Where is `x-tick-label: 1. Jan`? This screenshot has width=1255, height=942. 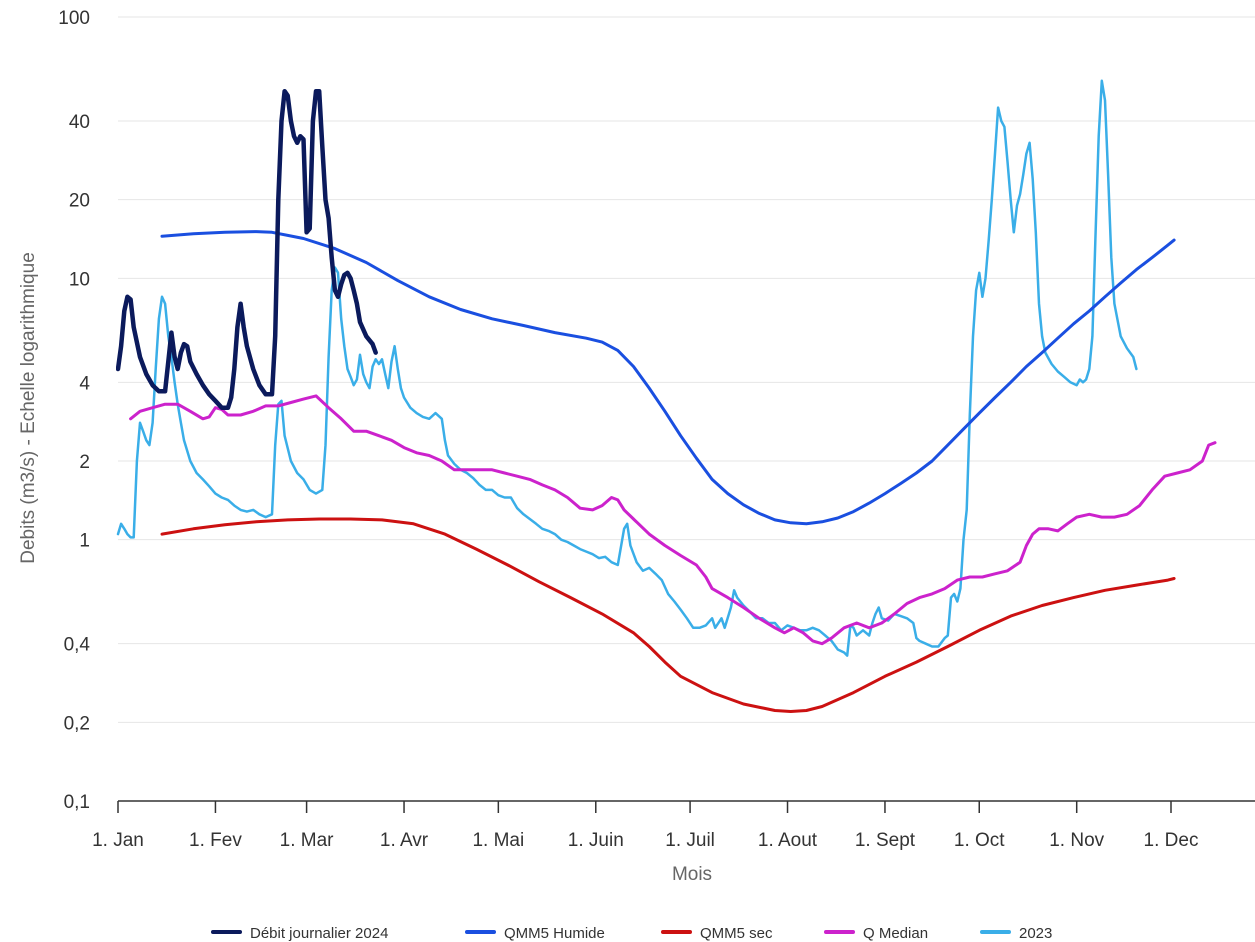
x-tick-label: 1. Jan is located at coordinates (118, 840).